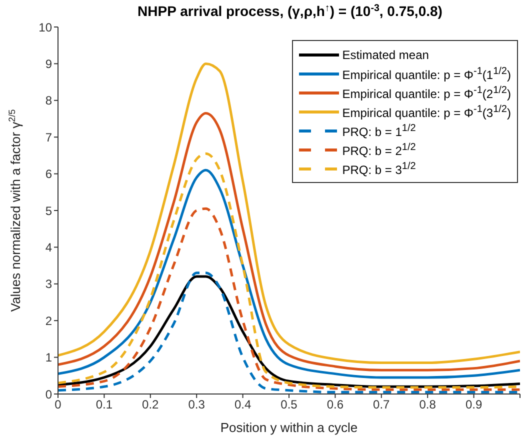 The image size is (522, 440). What do you see at coordinates (48, 284) in the screenshot?
I see `y-tick-label: 3` at bounding box center [48, 284].